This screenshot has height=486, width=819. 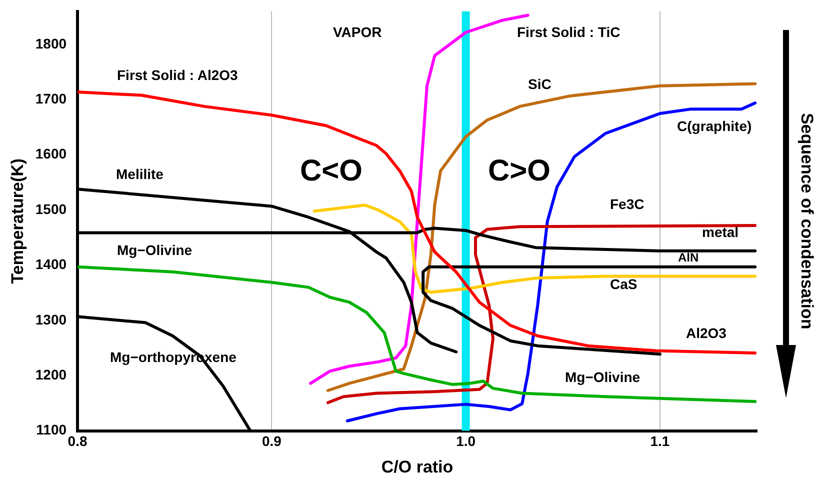 What do you see at coordinates (51, 208) in the screenshot?
I see `y-tick-label: 1500` at bounding box center [51, 208].